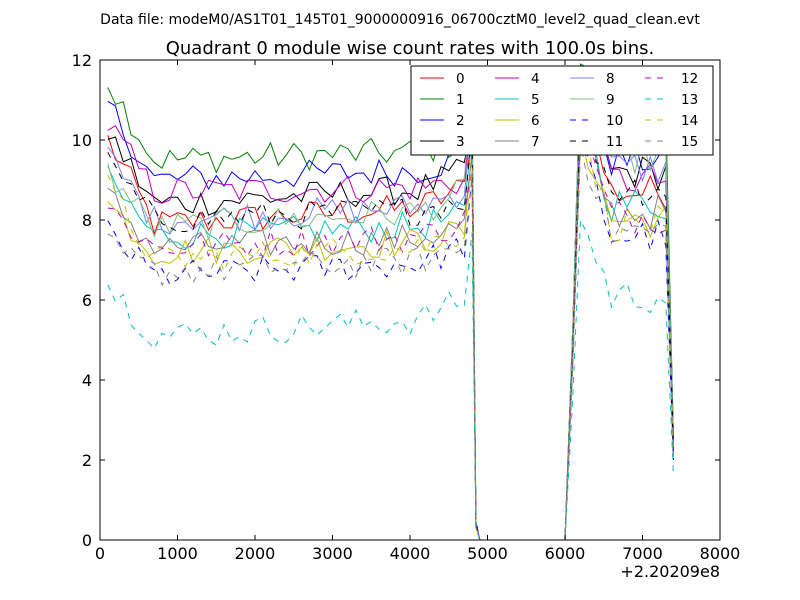 The height and width of the screenshot is (600, 800). What do you see at coordinates (614, 121) in the screenshot?
I see `legend-label-10: 10` at bounding box center [614, 121].